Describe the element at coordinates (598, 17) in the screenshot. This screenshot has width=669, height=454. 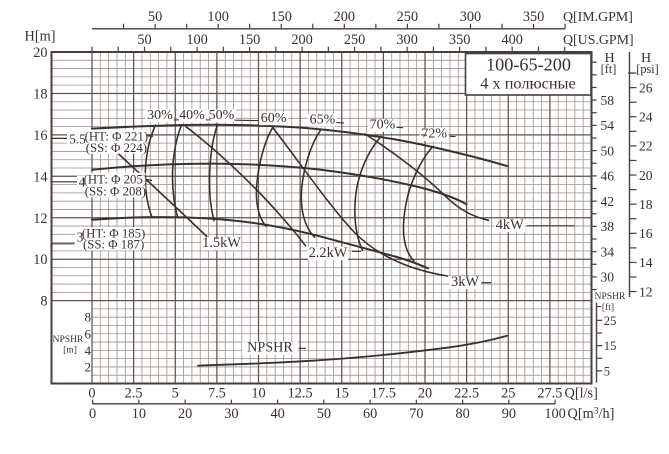
I see `svg-text: Q[IM.GPM]` at that location.